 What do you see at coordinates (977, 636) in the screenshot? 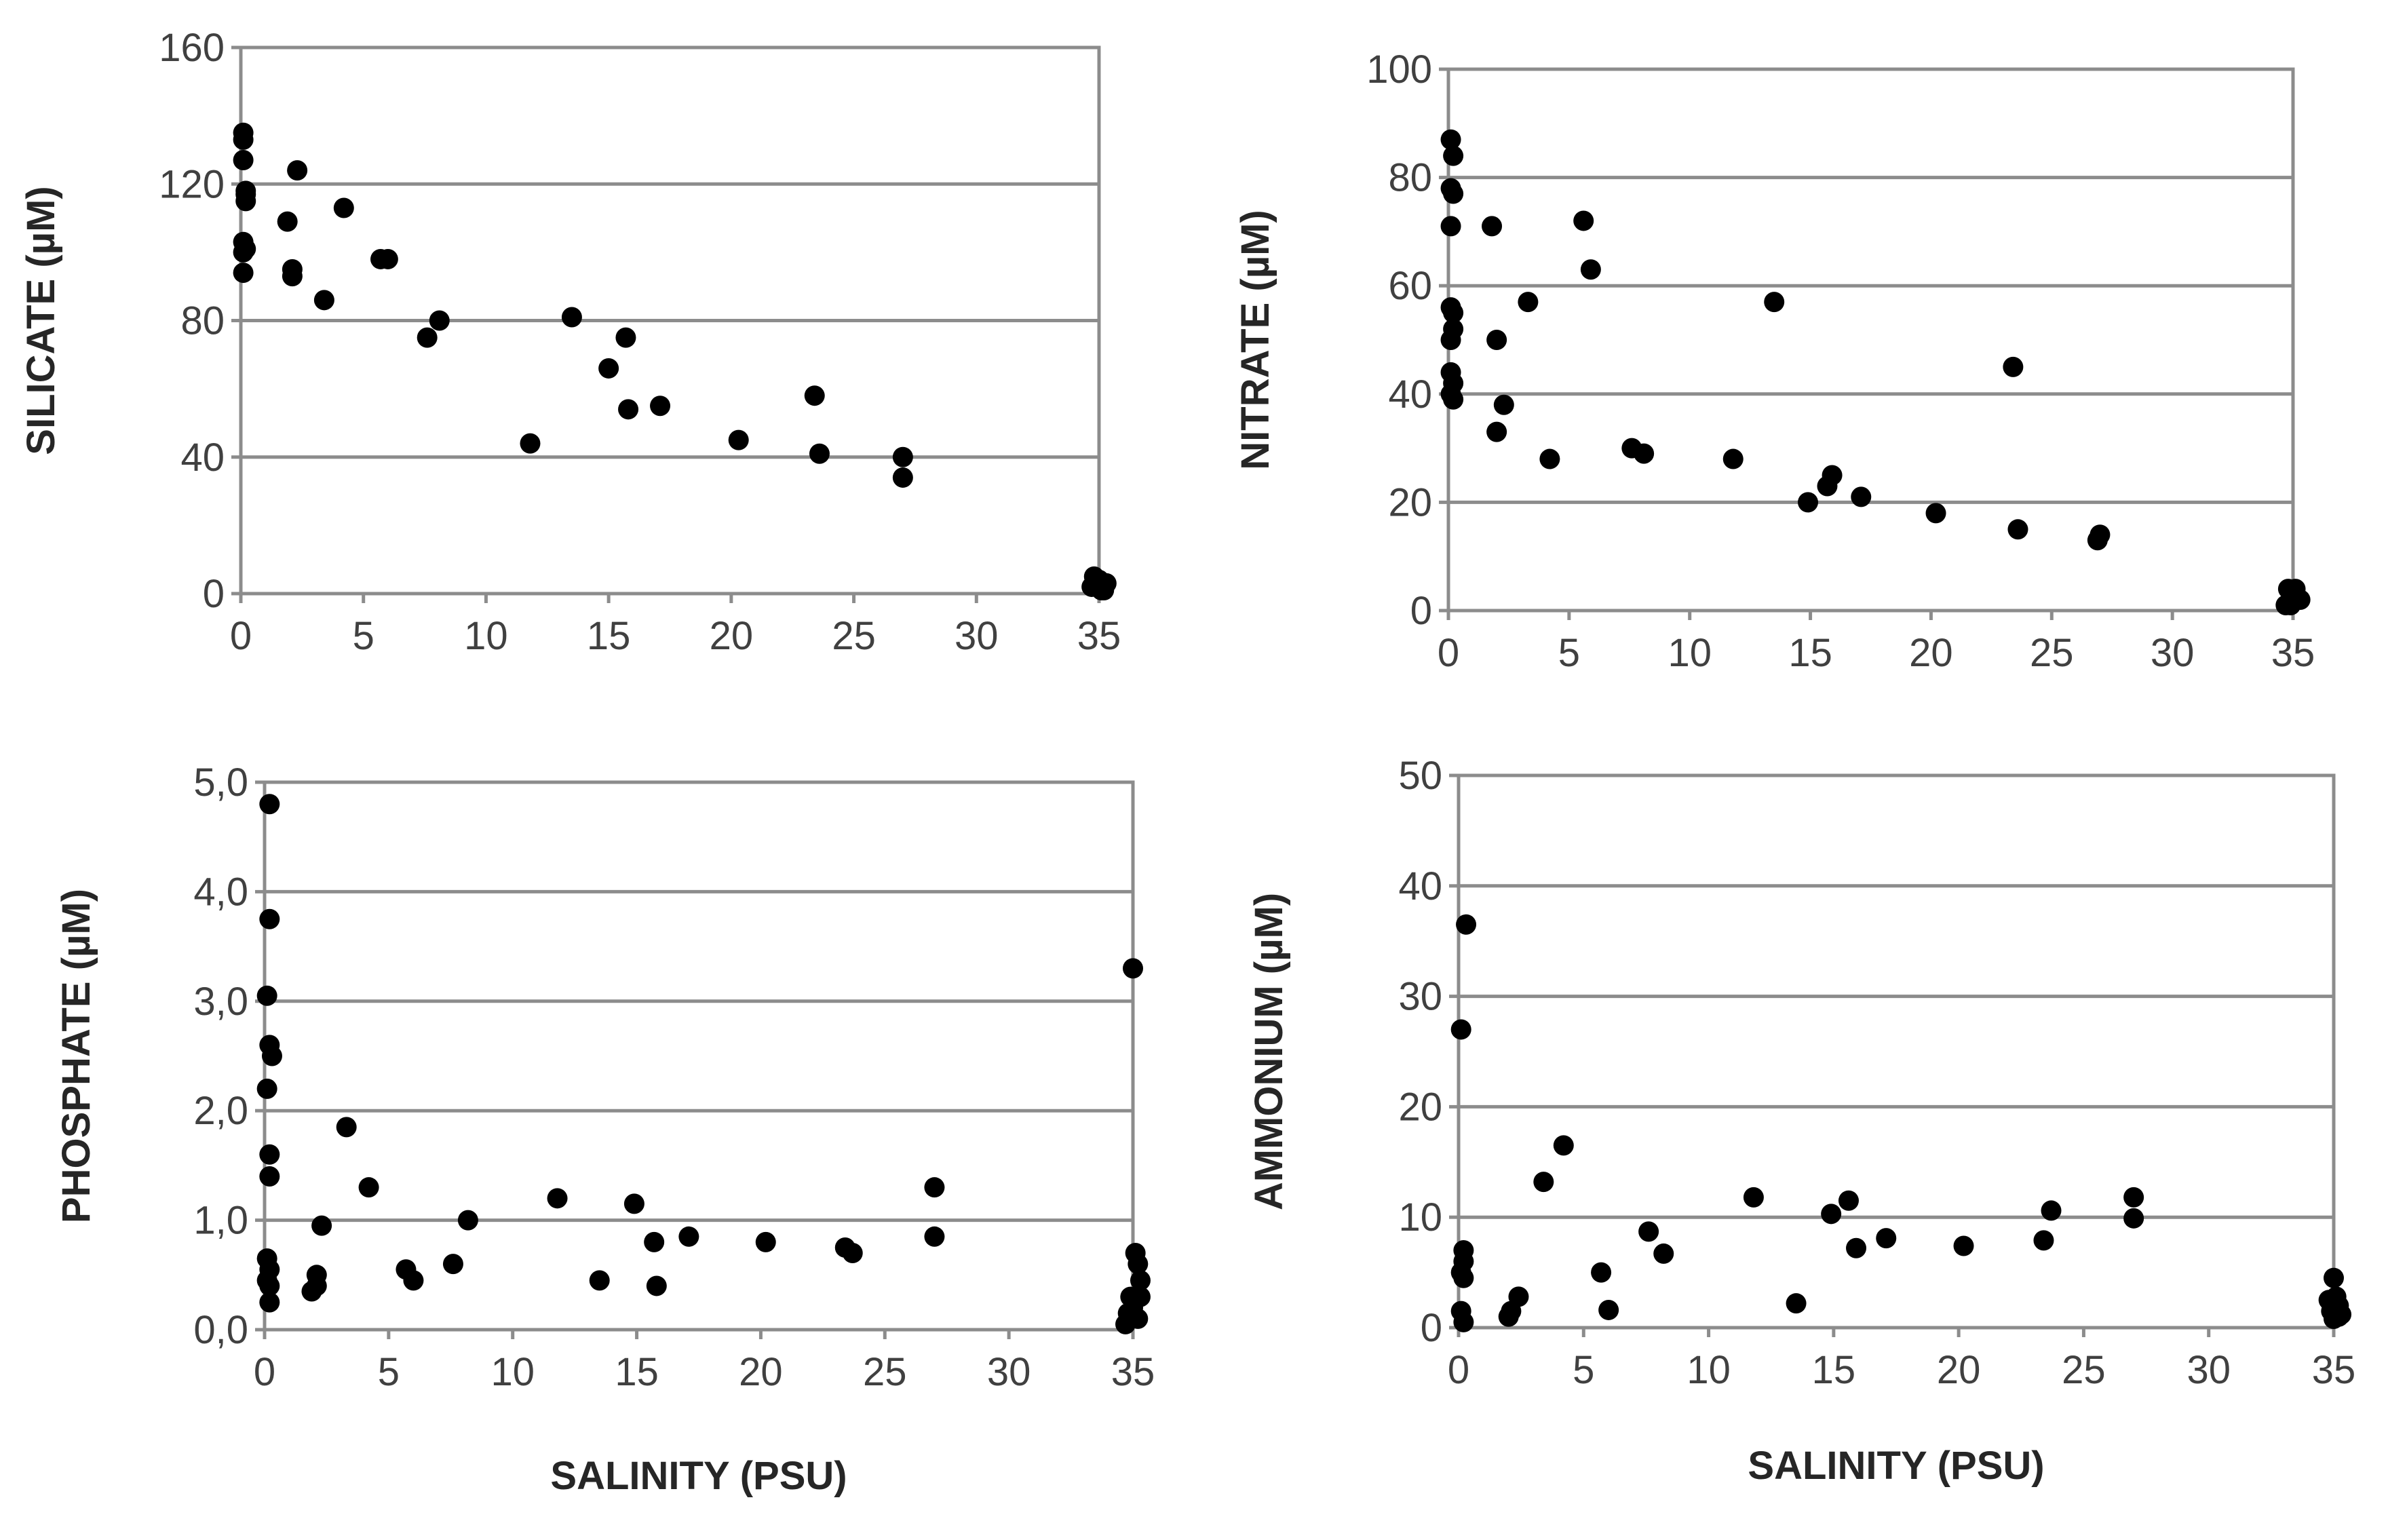
I see `silicate-xtick-label: 30` at bounding box center [977, 636].